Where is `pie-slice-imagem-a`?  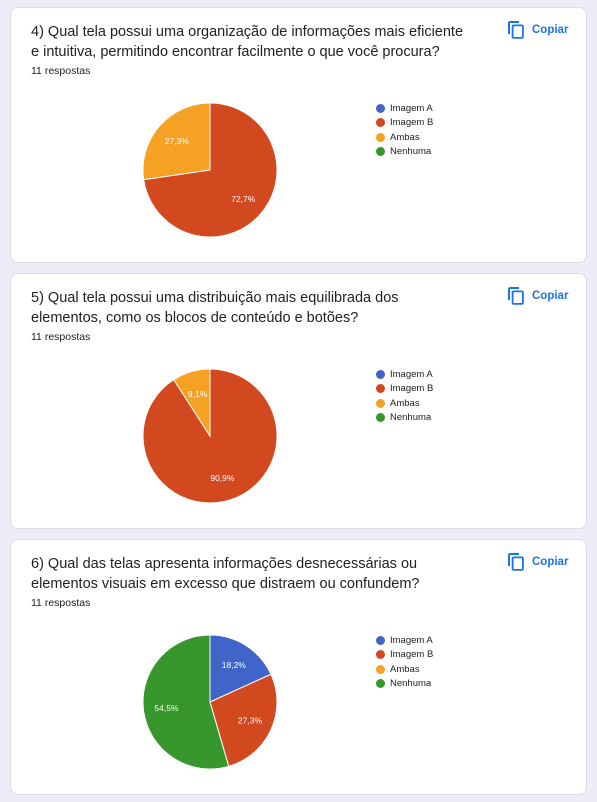 pie-slice-imagem-a is located at coordinates (240, 668).